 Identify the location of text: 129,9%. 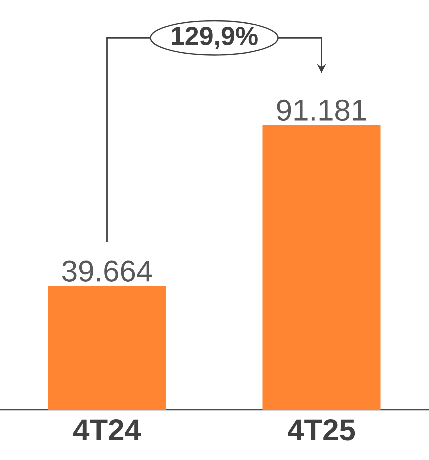
(215, 38).